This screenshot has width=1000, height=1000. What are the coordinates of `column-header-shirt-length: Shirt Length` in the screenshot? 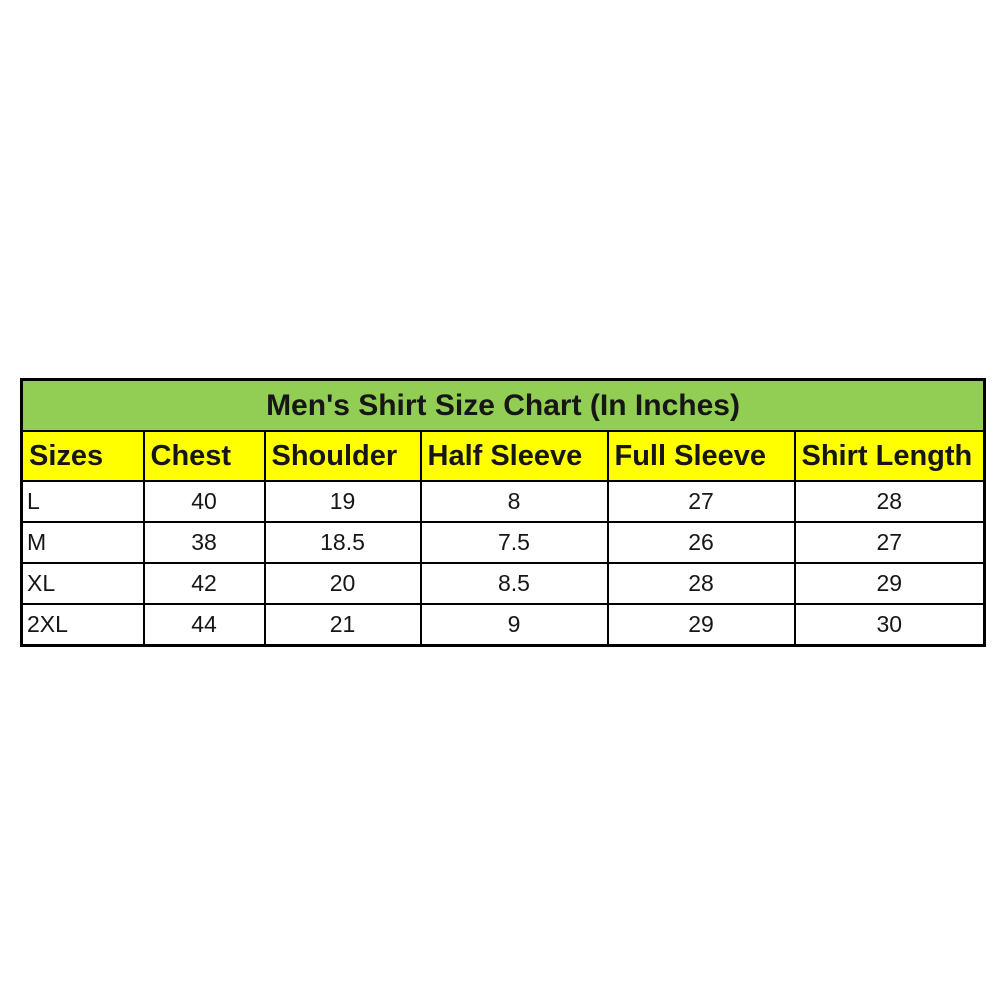 It's located at (889, 456).